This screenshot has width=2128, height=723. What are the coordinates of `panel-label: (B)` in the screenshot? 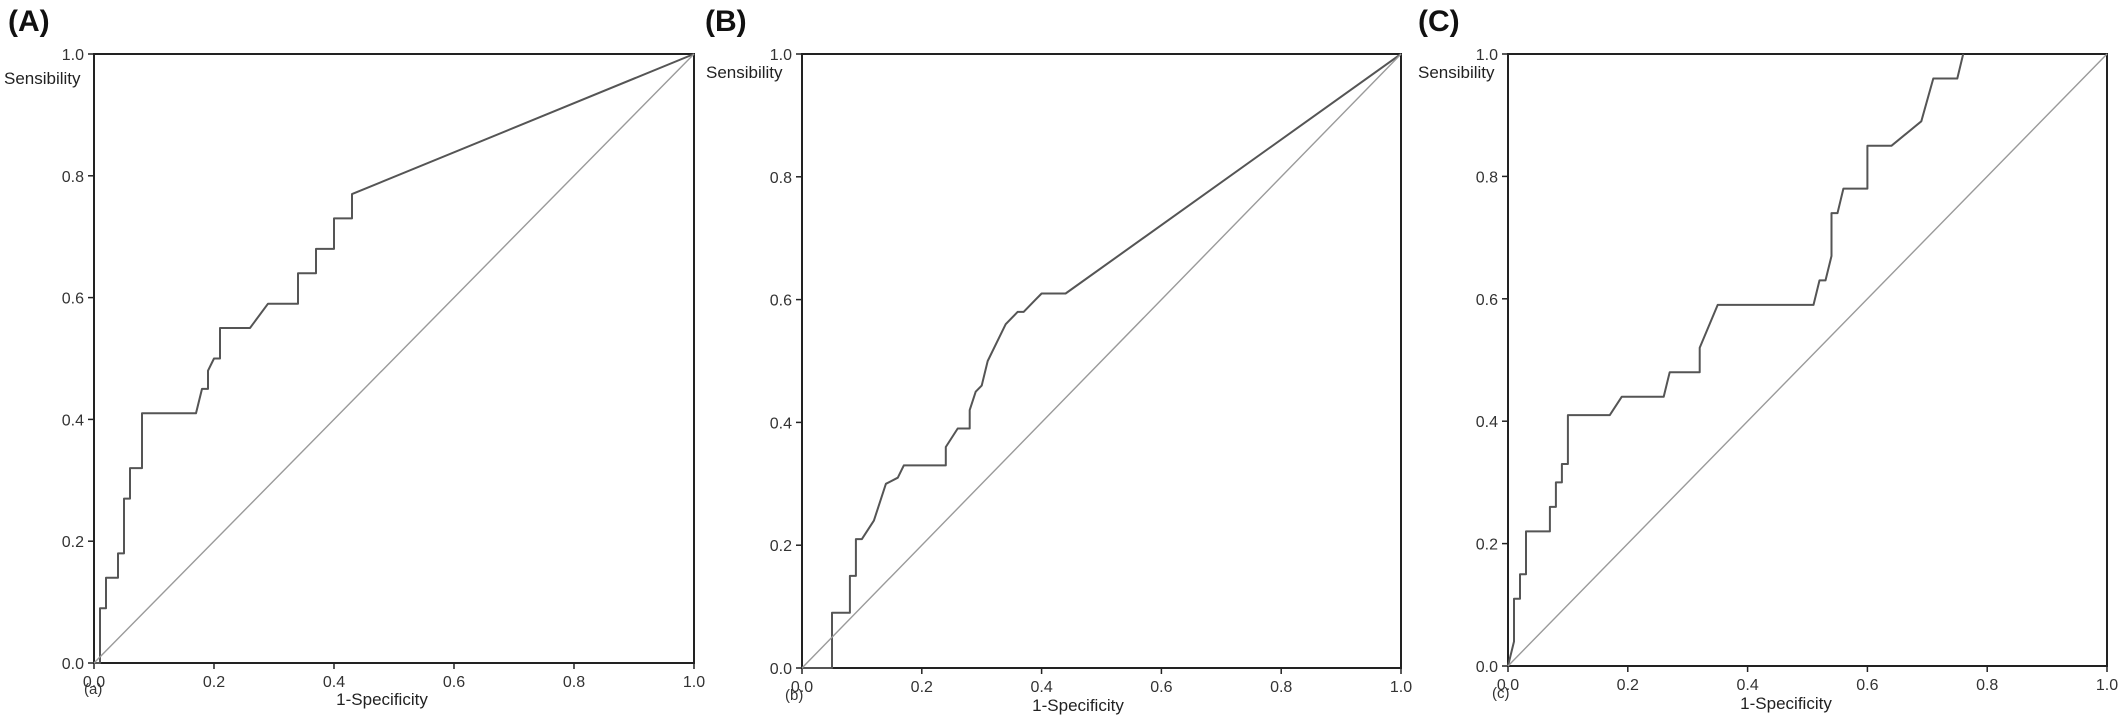 It's located at (726, 21).